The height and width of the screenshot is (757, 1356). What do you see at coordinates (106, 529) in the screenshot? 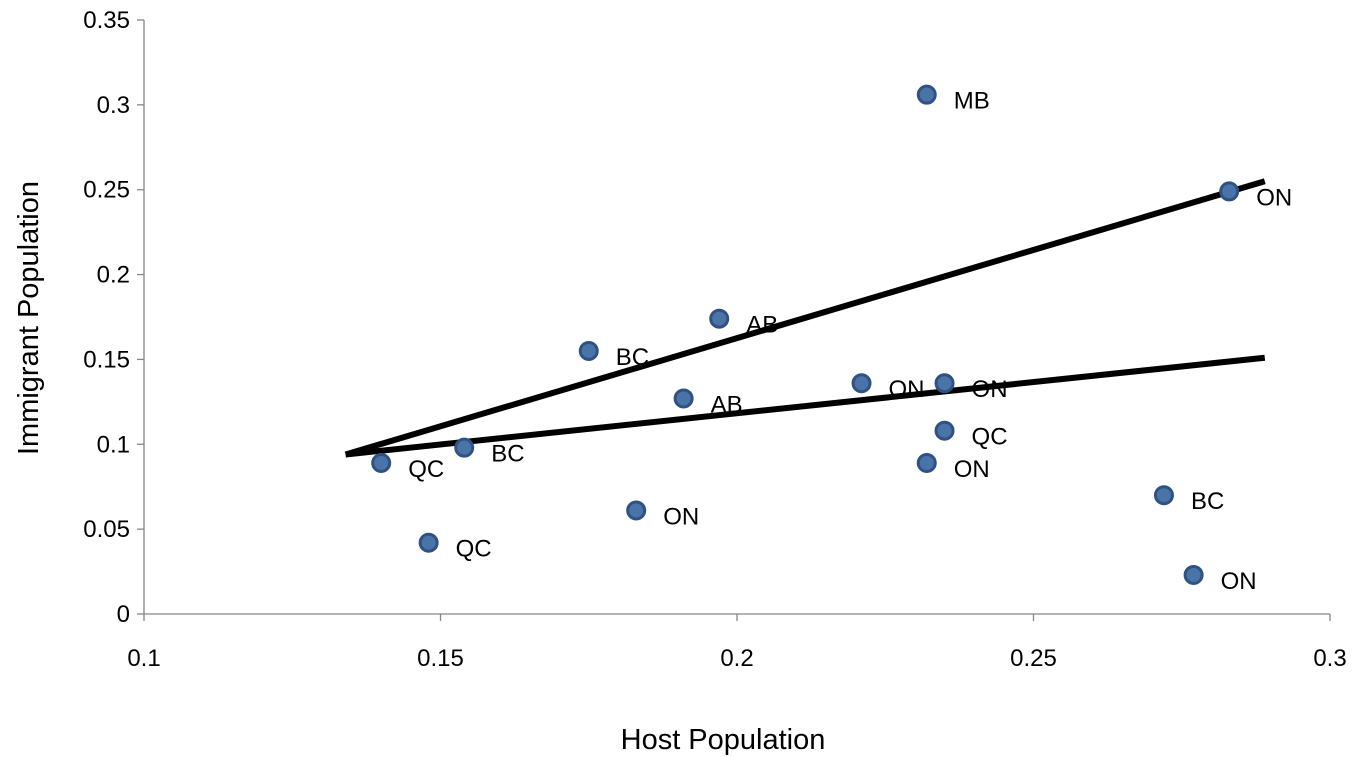
I see `y-tick-label: 0.05` at bounding box center [106, 529].